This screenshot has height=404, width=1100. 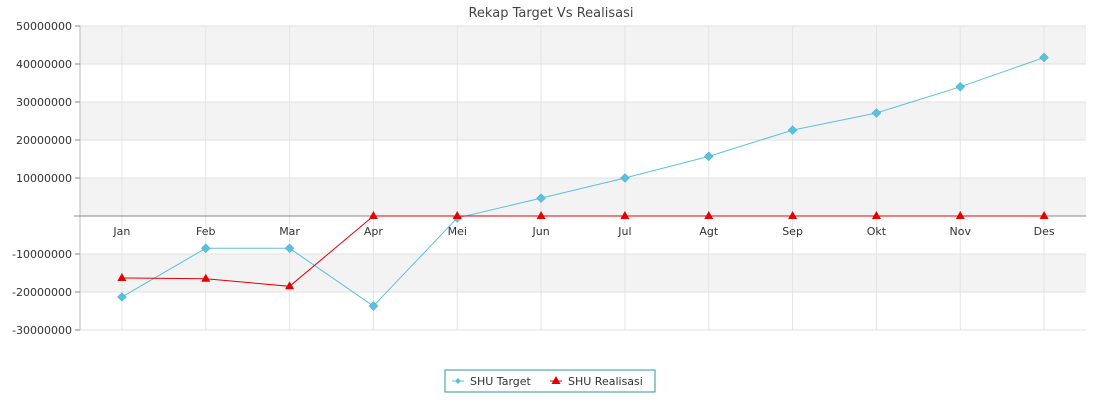 I want to click on legend-label: SHU Realisasi, so click(x=605, y=381).